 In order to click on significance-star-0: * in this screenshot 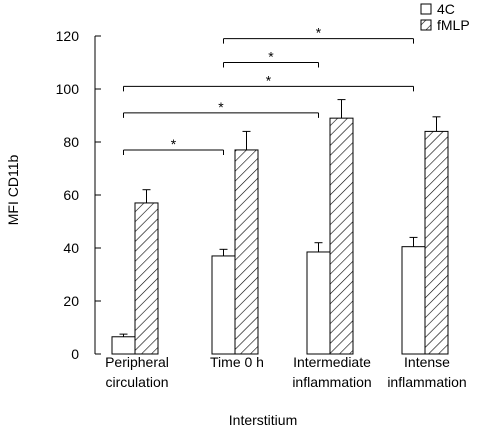, I will do `click(174, 144)`.